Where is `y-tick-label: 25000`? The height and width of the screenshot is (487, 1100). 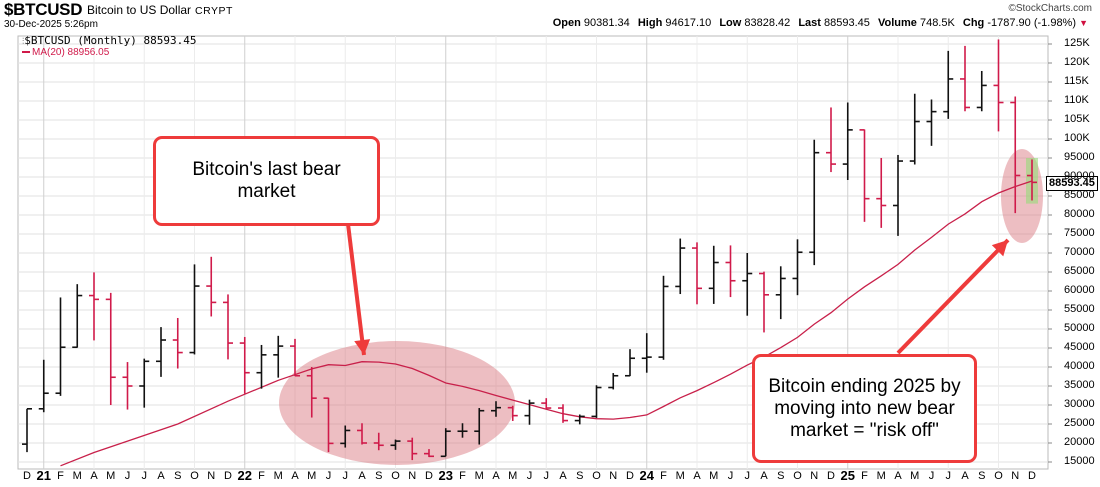
y-tick-label: 25000 is located at coordinates (1079, 423).